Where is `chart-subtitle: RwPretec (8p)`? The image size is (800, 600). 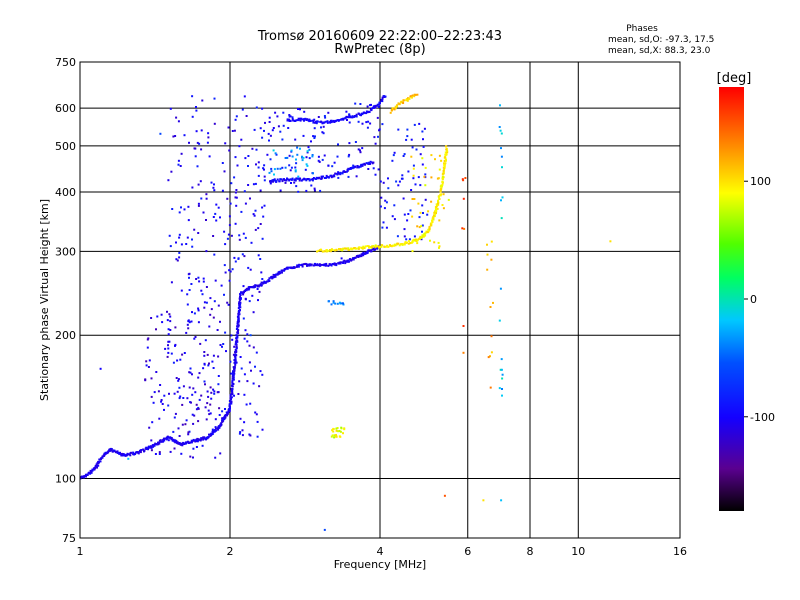
chart-subtitle: RwPretec (8p) is located at coordinates (379, 49).